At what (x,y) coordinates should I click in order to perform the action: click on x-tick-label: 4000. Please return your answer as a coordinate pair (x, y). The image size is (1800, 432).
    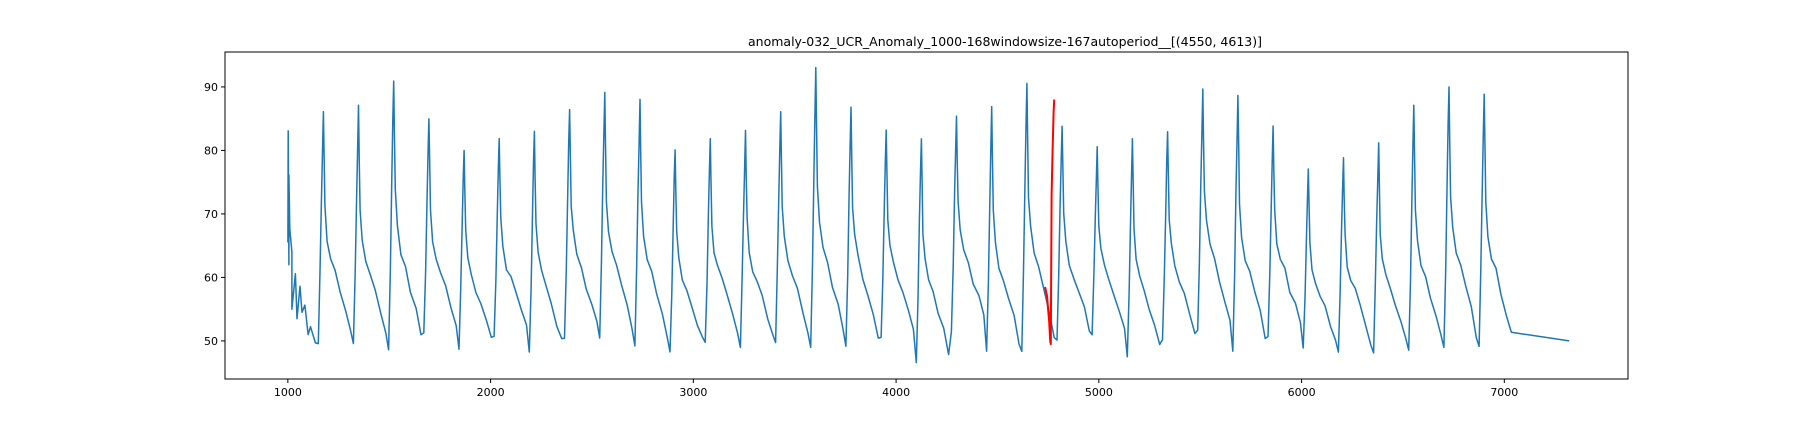
    Looking at the image, I should click on (896, 392).